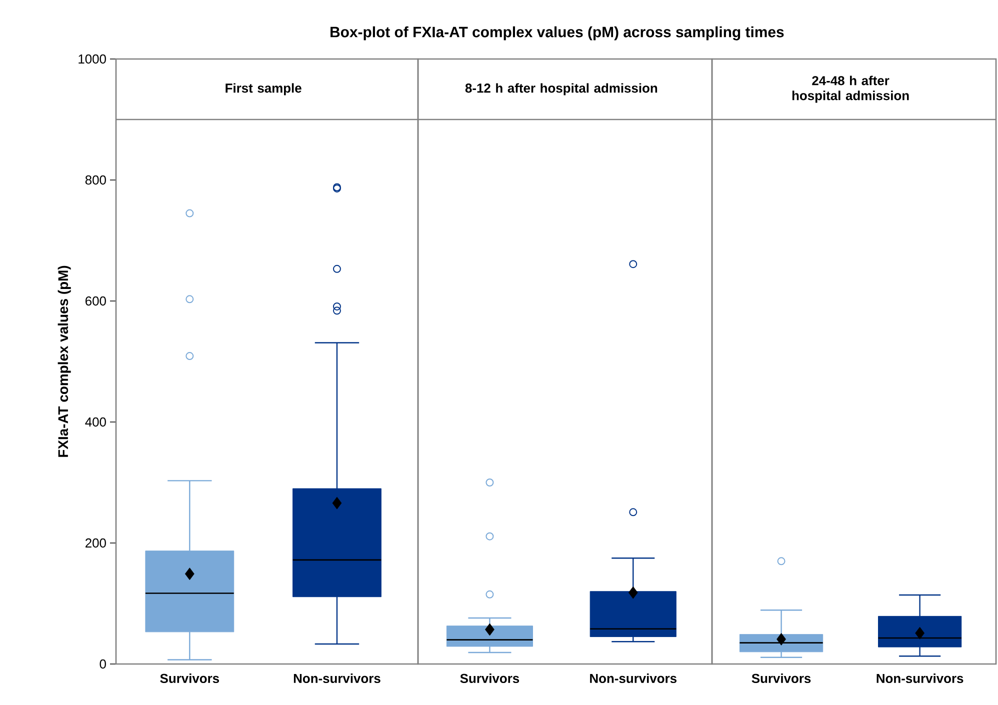 This screenshot has height=705, width=998. What do you see at coordinates (557, 33) in the screenshot?
I see `text: Box-plot of FXIa-AT complex values (pM) across sampling times` at bounding box center [557, 33].